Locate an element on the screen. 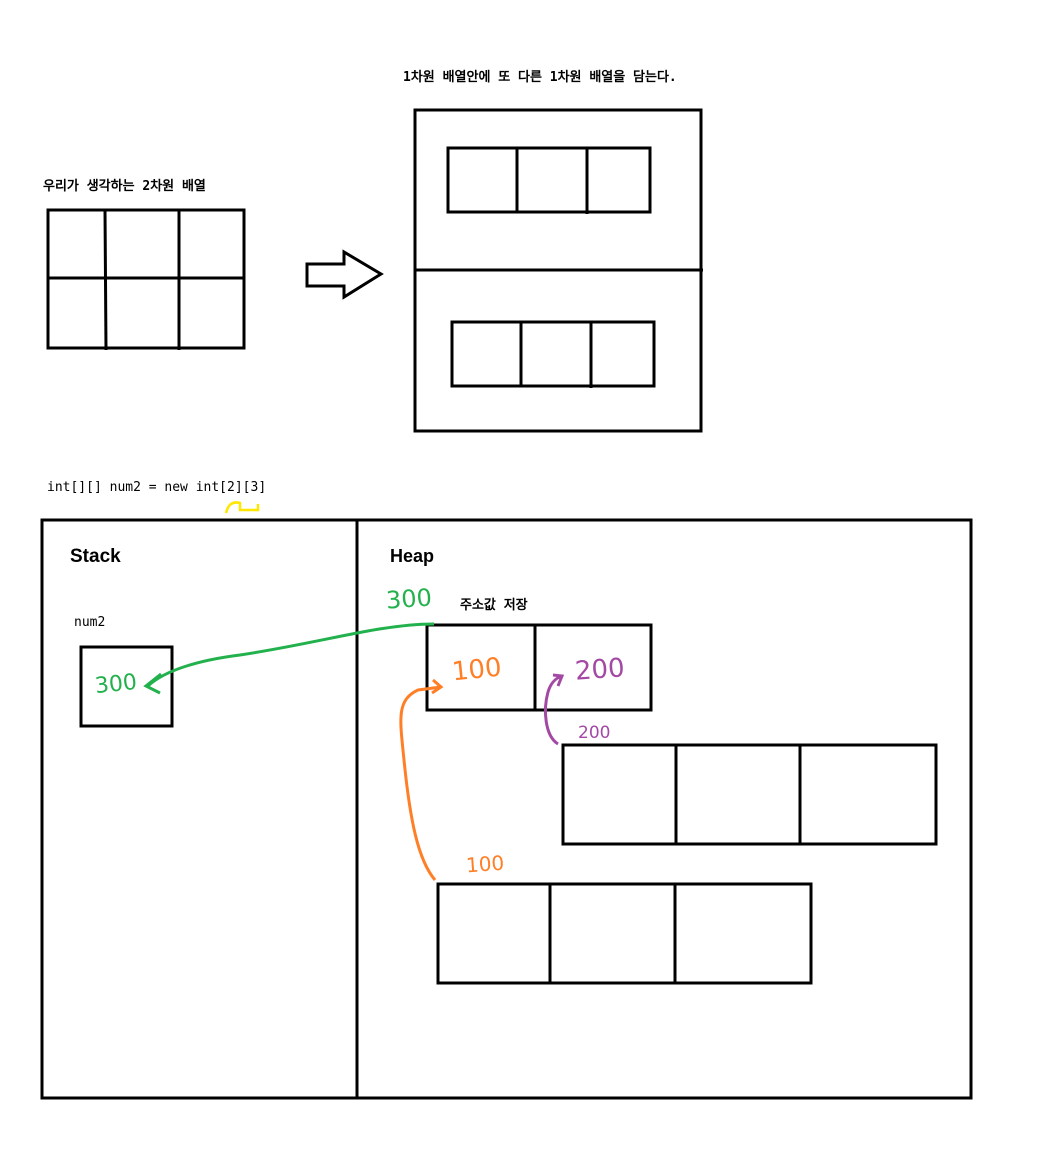  heap-row-array-upper is located at coordinates (749, 794).